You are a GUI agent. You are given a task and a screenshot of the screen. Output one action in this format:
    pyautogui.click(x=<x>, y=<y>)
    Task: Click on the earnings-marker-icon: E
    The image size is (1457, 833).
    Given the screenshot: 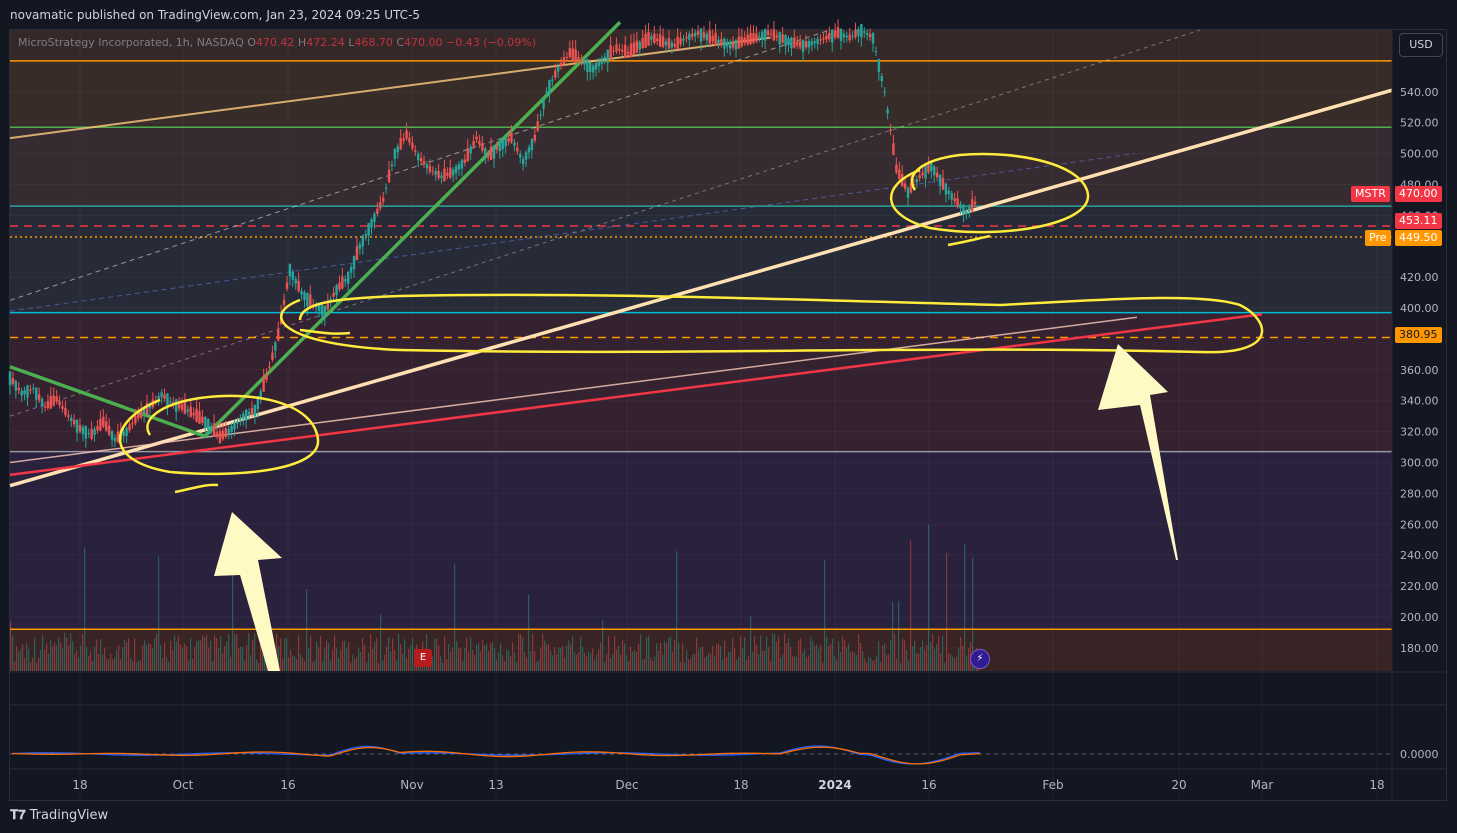 What is the action you would take?
    pyautogui.click(x=423, y=658)
    